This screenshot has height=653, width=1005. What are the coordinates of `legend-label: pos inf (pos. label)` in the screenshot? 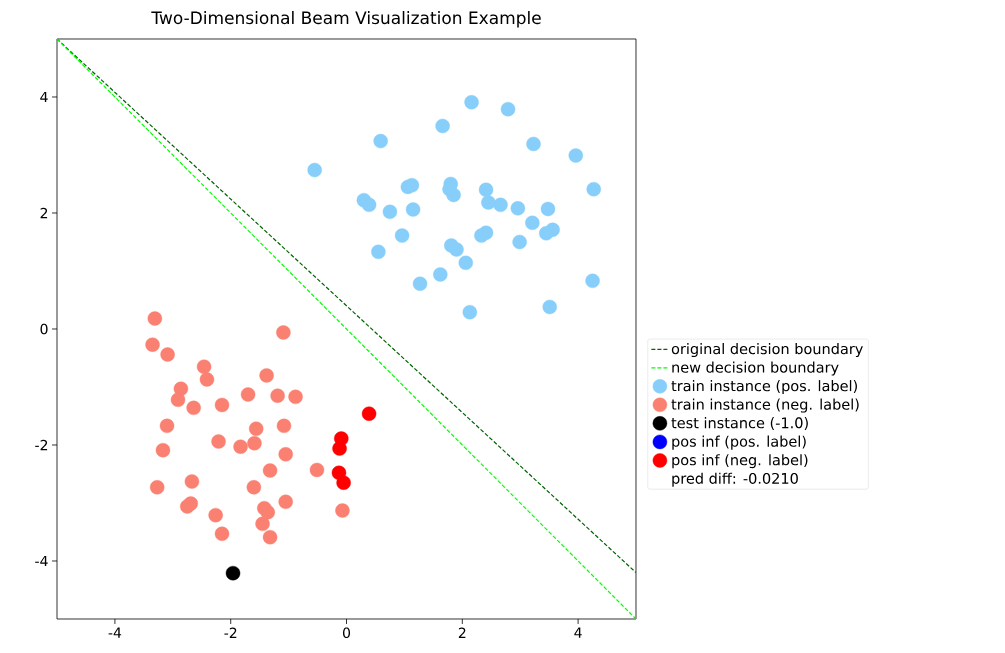 It's located at (739, 442).